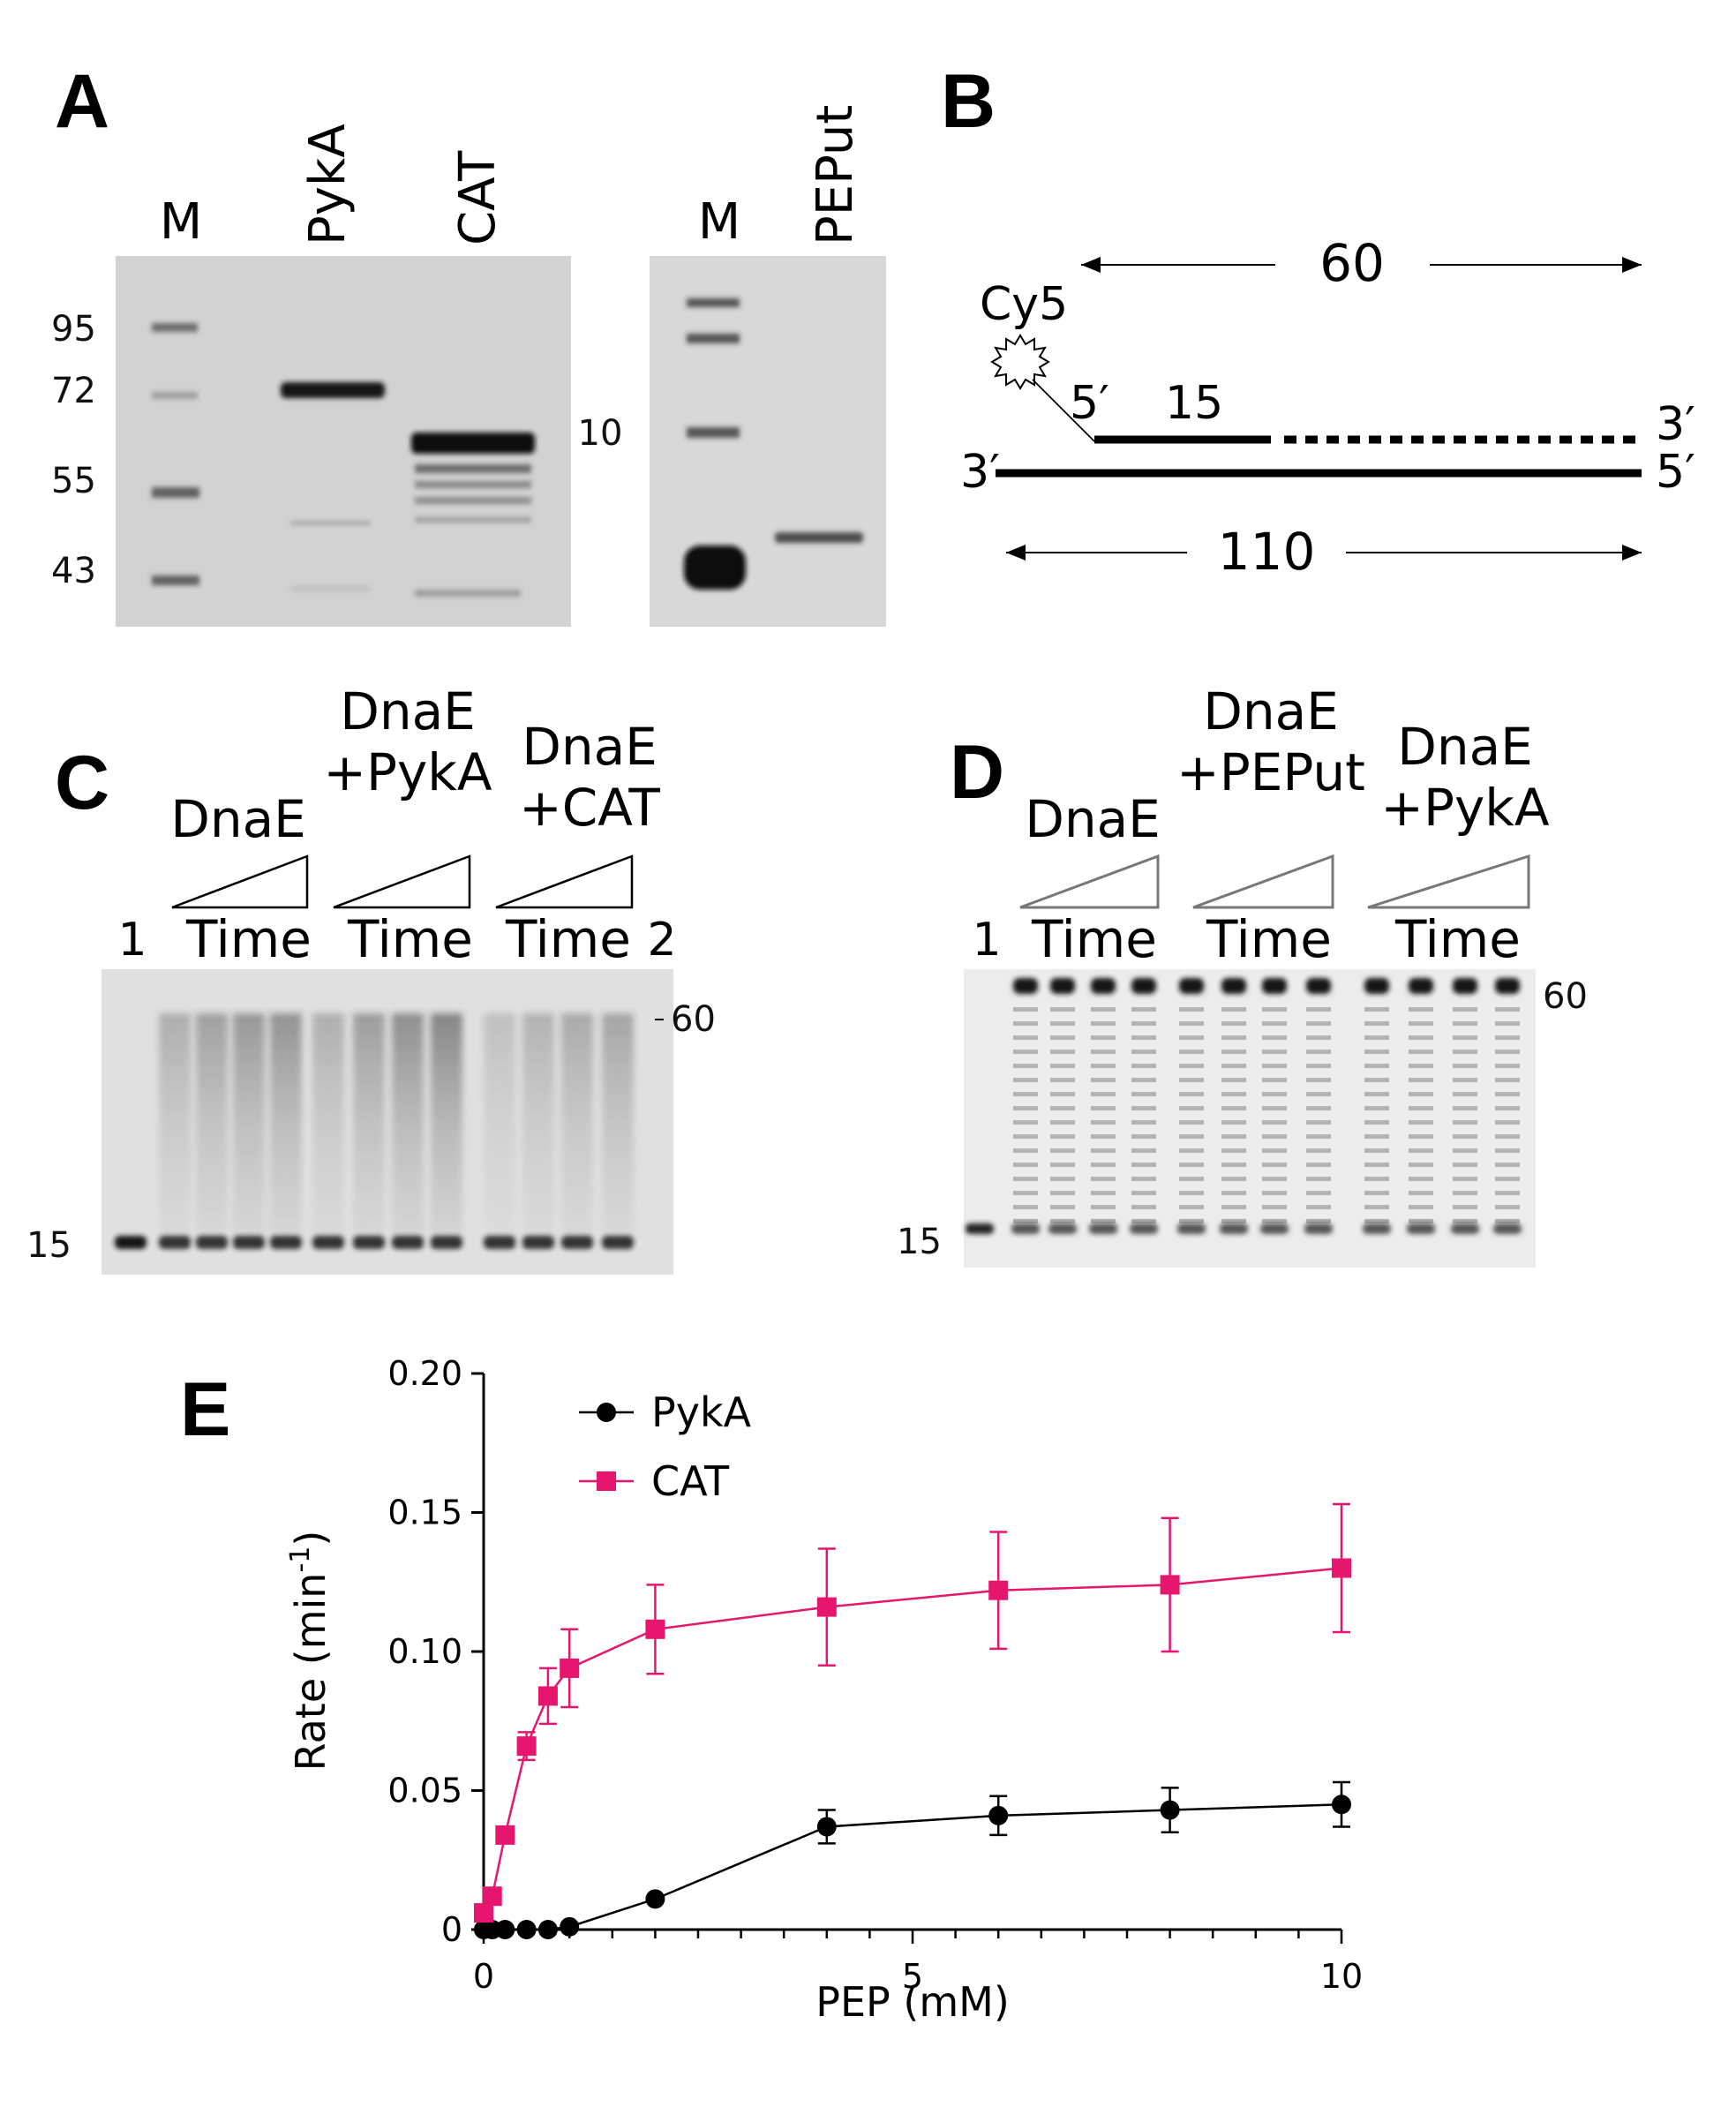 The width and height of the screenshot is (1736, 2107). What do you see at coordinates (1352, 263) in the screenshot?
I see `length-top: 60` at bounding box center [1352, 263].